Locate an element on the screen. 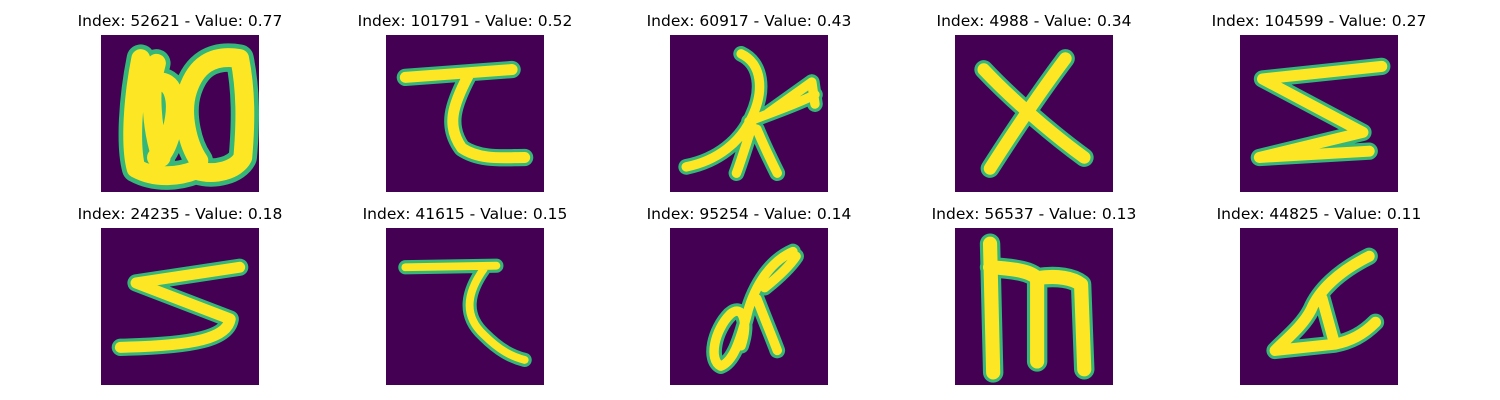 The height and width of the screenshot is (400, 1500). panel-title: Index: 101791 - Value: 0.52 is located at coordinates (465, 21).